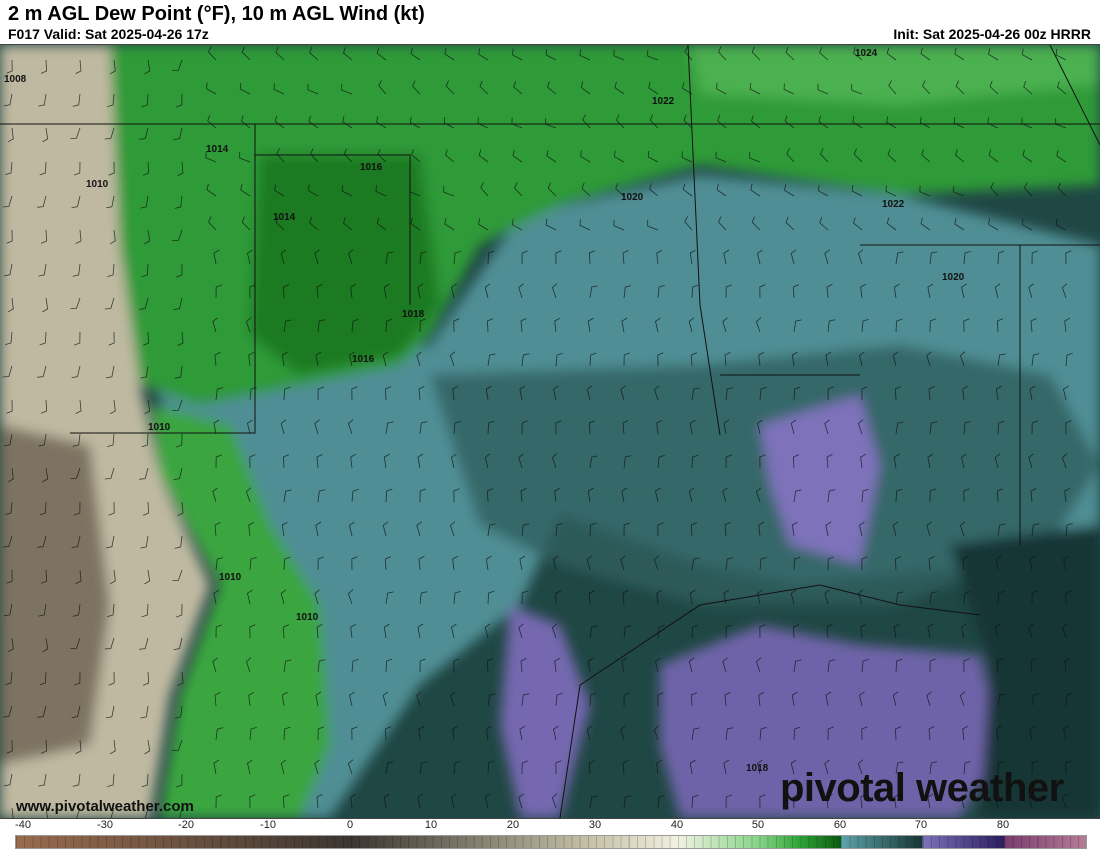 This screenshot has height=850, width=1100. I want to click on colorbar-tick: 60, so click(840, 825).